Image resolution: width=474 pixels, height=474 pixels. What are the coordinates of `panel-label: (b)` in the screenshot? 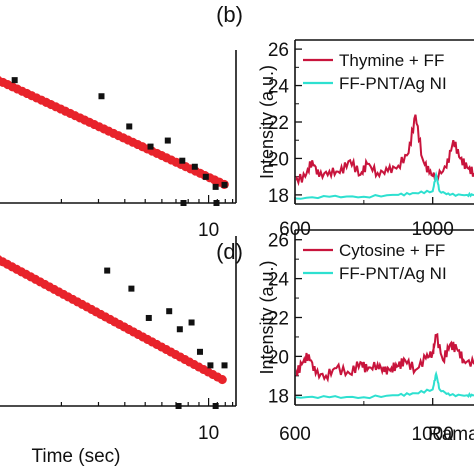 It's located at (229, 14).